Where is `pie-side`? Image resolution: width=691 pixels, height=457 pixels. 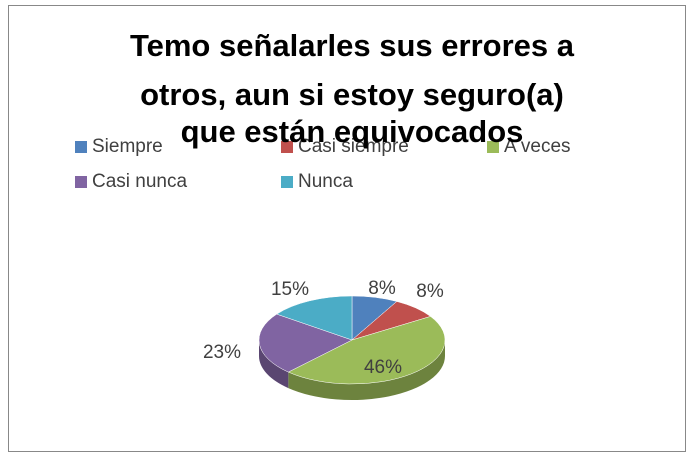 pie-side is located at coordinates (366, 370).